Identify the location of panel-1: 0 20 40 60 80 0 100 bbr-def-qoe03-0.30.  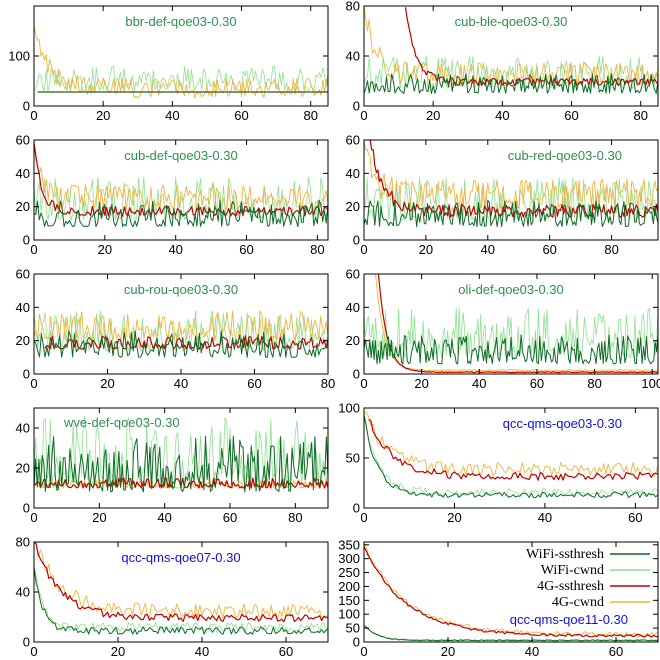
(168, 64).